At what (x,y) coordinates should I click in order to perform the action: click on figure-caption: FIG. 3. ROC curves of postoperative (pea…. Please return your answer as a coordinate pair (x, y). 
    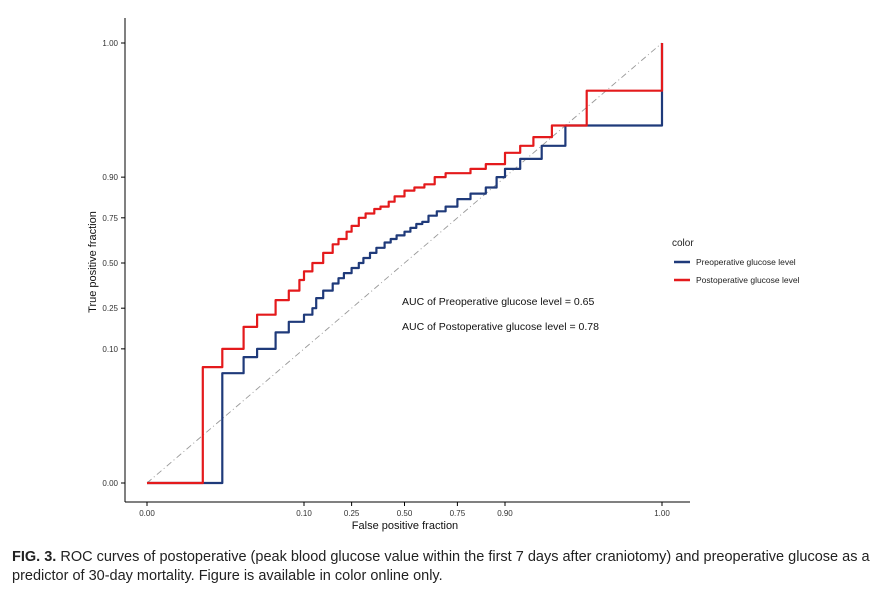
    Looking at the image, I should click on (447, 567).